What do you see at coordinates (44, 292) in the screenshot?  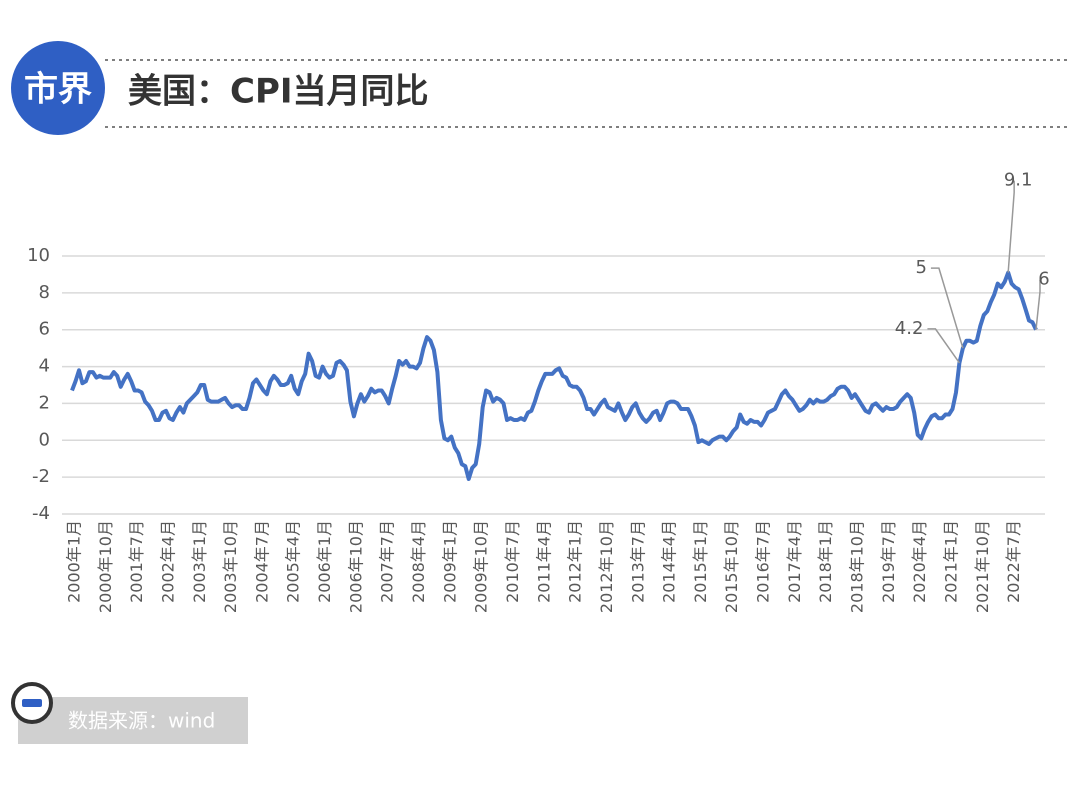 I see `y-tick-label: 8` at bounding box center [44, 292].